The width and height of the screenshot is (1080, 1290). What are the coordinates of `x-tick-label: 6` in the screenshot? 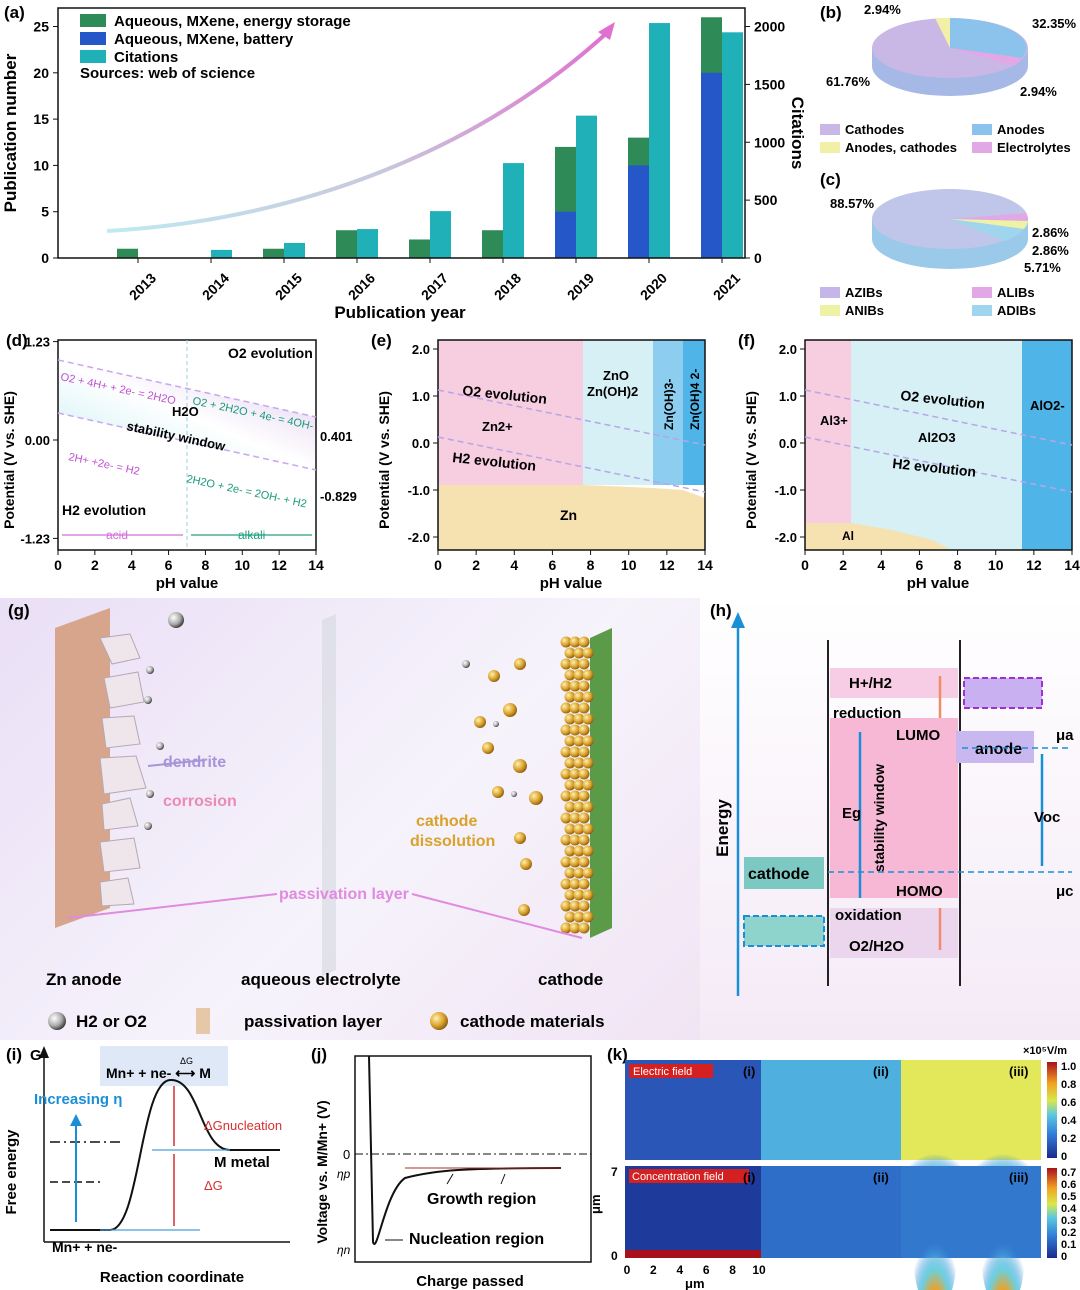 It's located at (920, 565).